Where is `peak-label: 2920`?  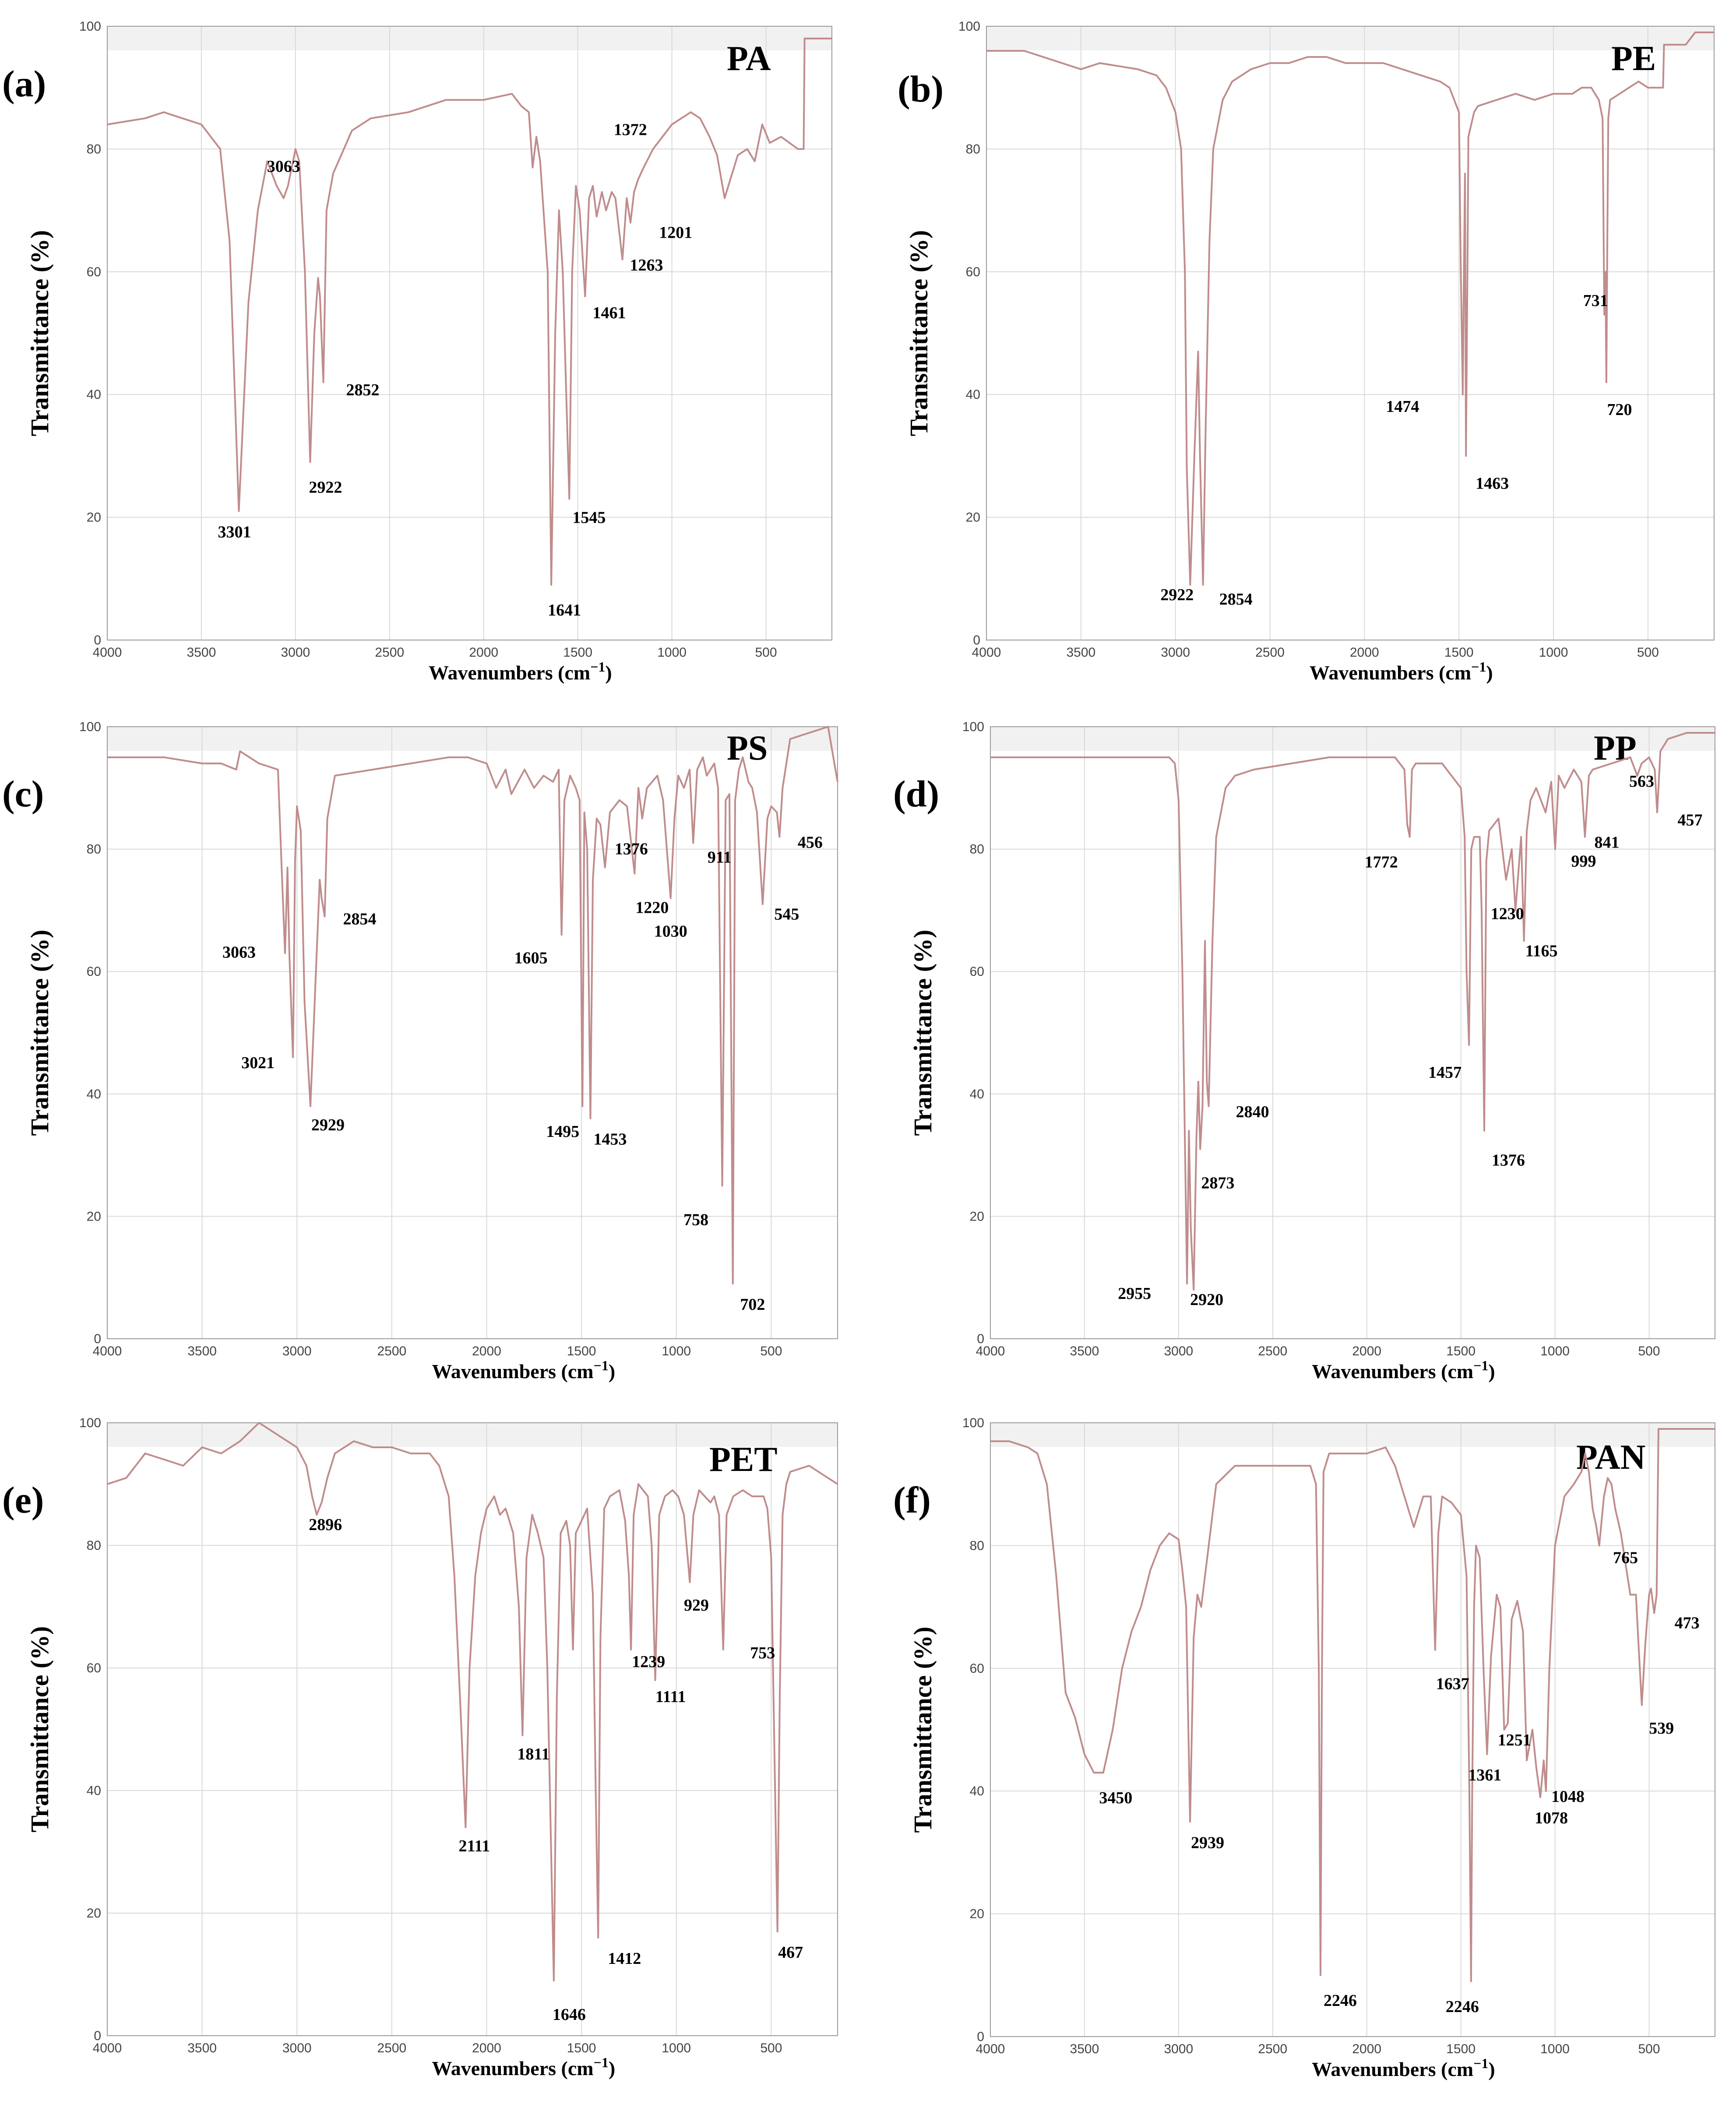
peak-label: 2920 is located at coordinates (1206, 1300).